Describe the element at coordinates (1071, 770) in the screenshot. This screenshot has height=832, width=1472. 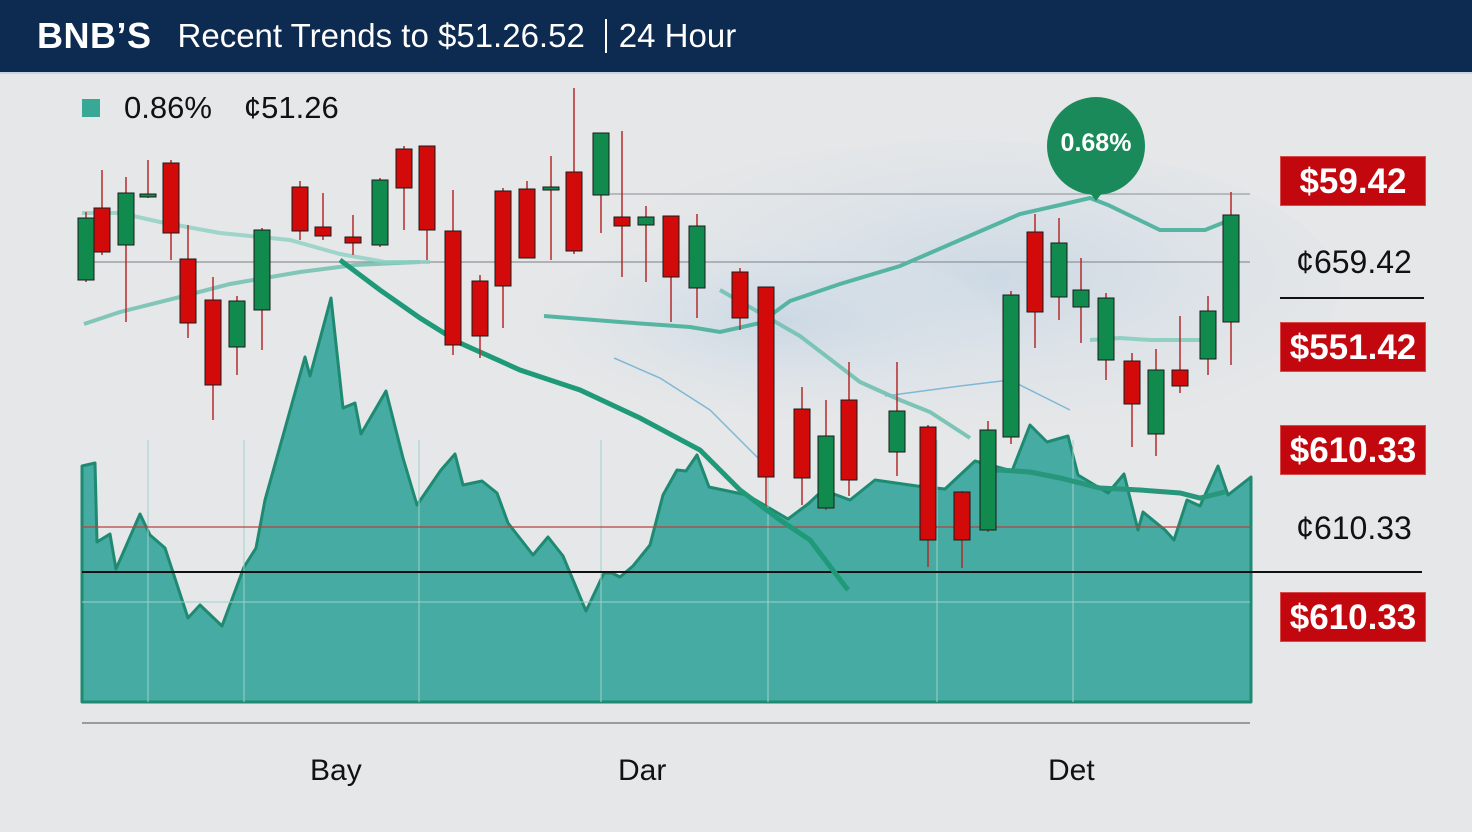
I see `x-axis-label: Det` at that location.